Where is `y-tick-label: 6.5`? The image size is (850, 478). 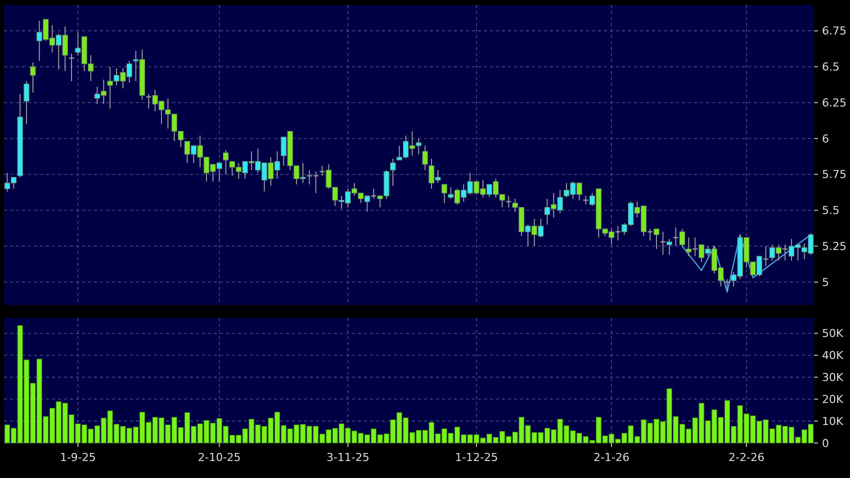
y-tick-label: 6.5 is located at coordinates (831, 67).